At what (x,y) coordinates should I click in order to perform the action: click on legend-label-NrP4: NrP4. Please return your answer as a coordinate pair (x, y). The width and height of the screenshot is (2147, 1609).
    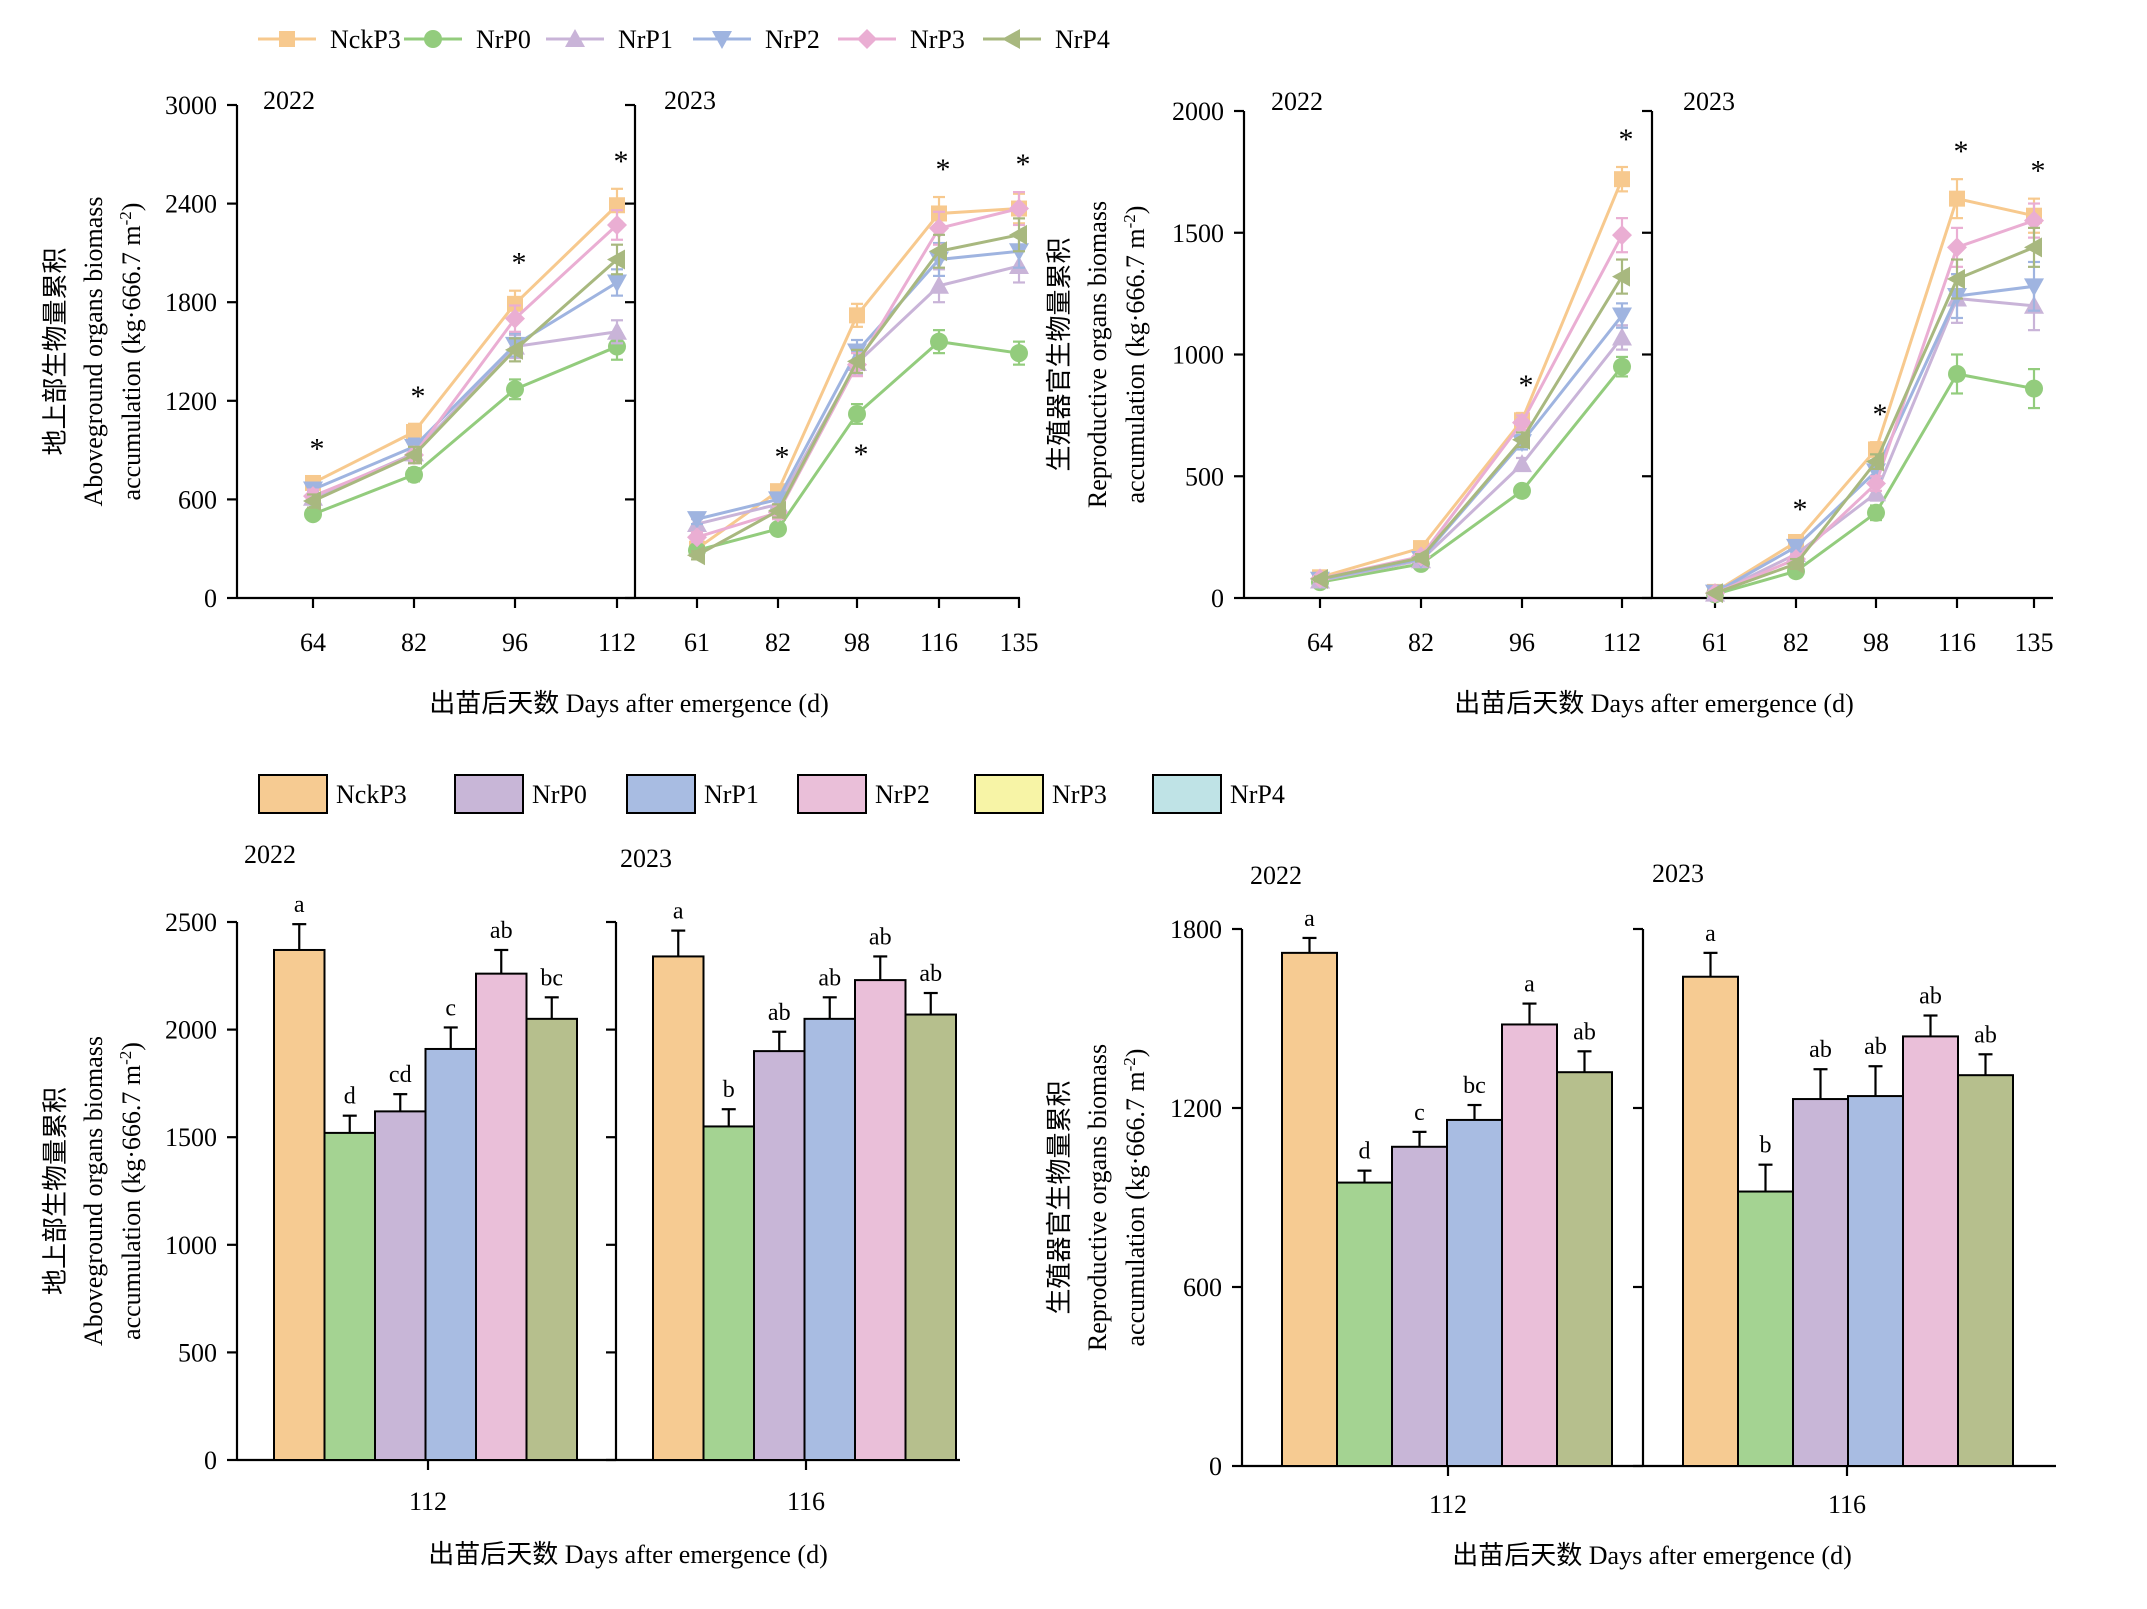
    Looking at the image, I should click on (1257, 794).